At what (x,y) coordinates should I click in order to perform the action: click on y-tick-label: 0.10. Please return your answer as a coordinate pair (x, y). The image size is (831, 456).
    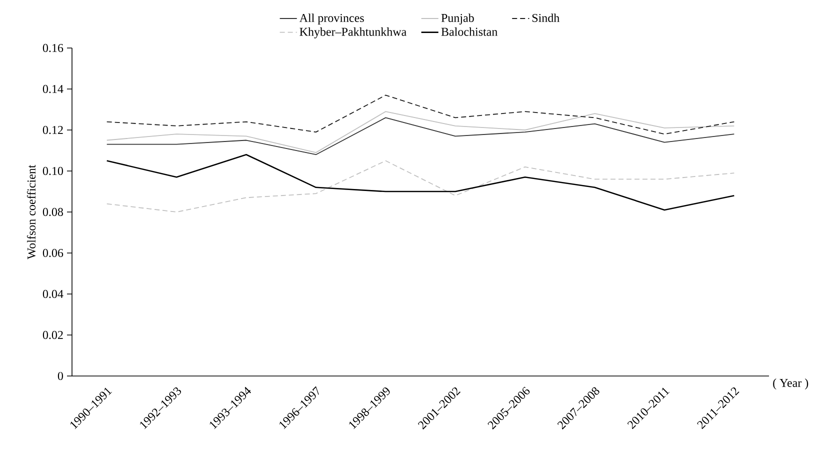
    Looking at the image, I should click on (52, 171).